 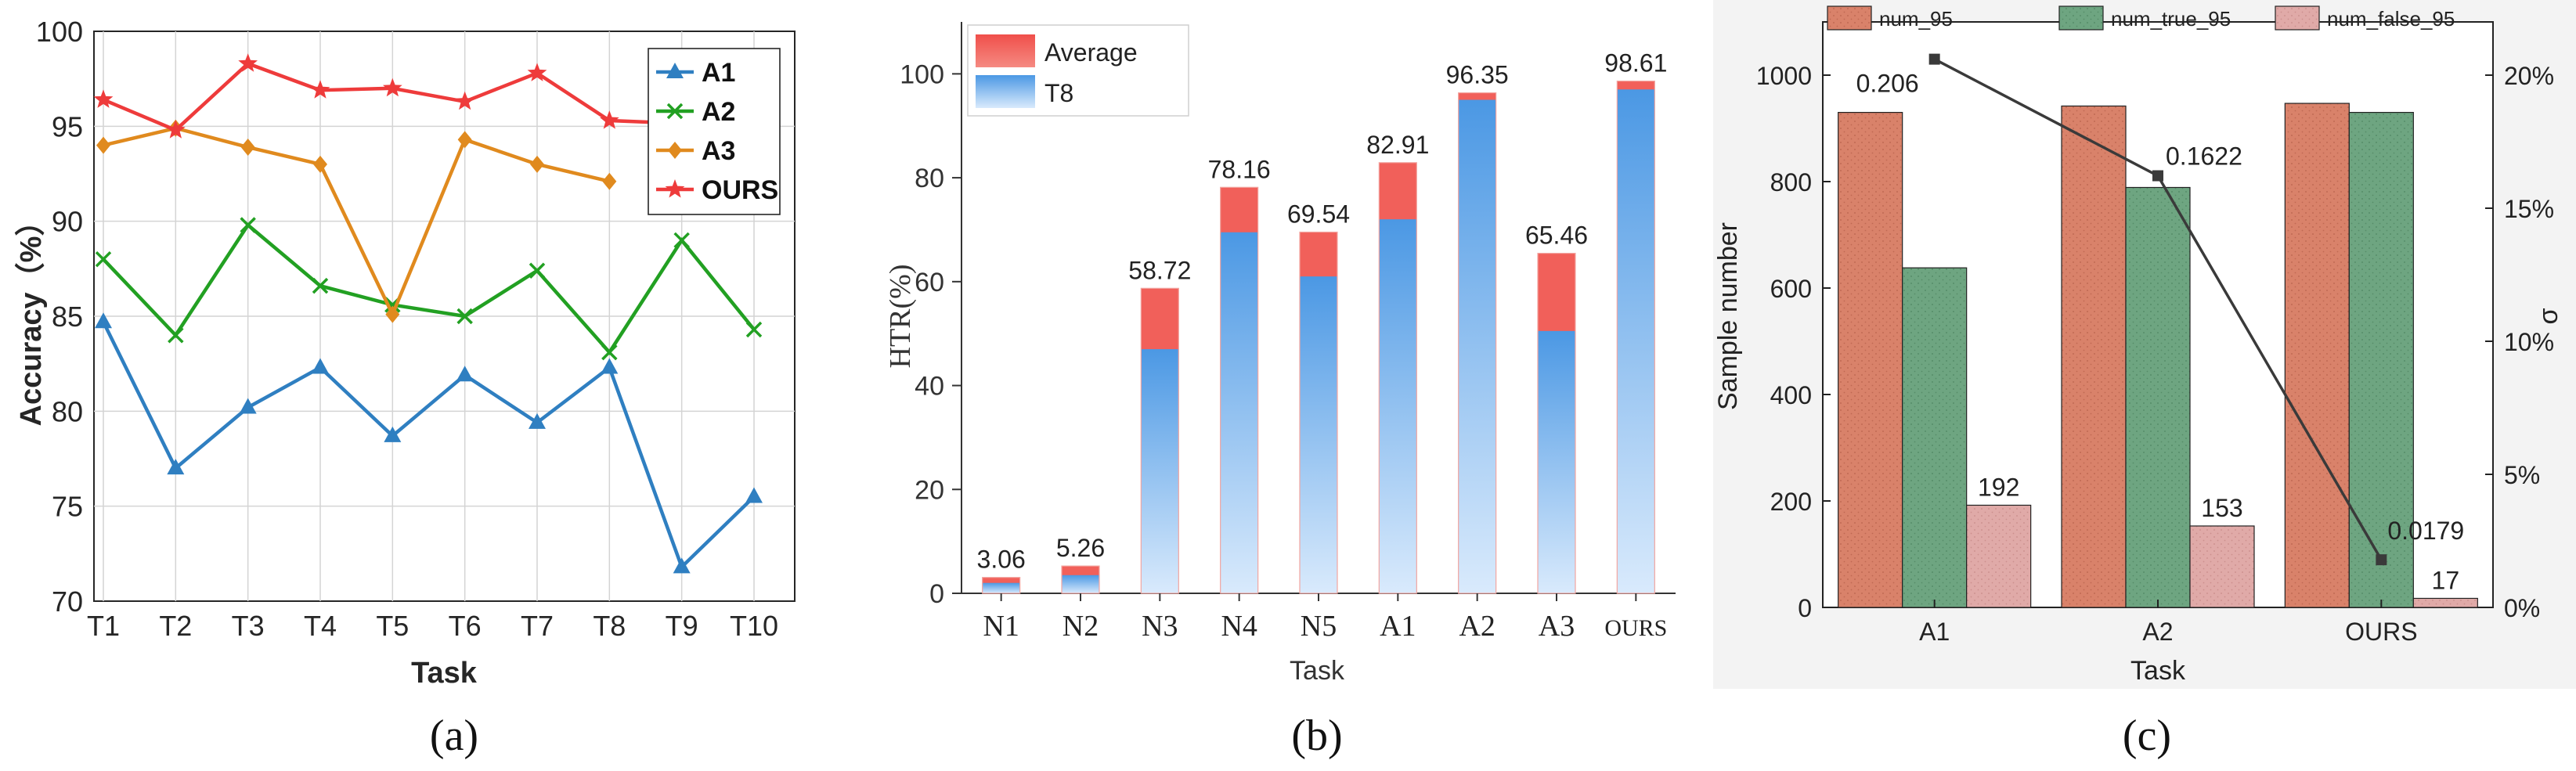 I want to click on panel-c-x-axis-label: Task, so click(x=2158, y=671).